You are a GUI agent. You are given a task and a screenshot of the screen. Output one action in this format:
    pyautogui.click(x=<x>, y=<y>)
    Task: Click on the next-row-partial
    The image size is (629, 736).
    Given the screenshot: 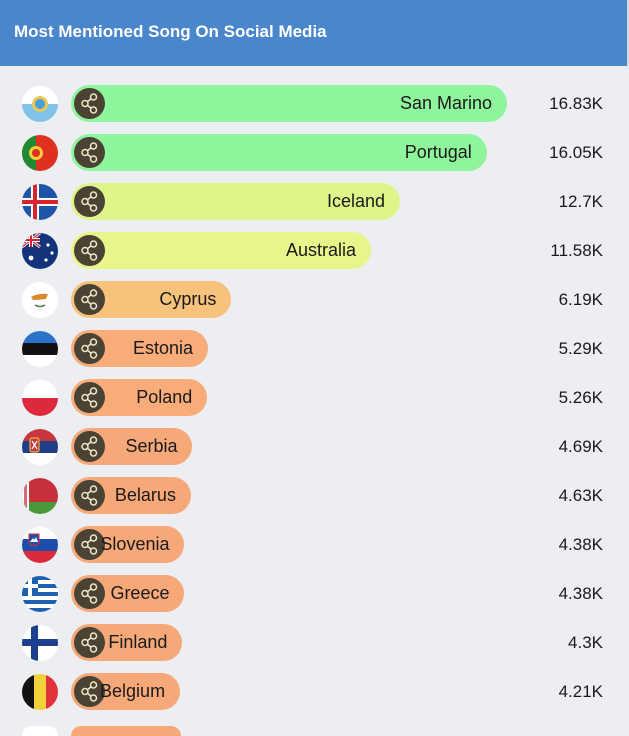 What is the action you would take?
    pyautogui.click(x=314, y=731)
    